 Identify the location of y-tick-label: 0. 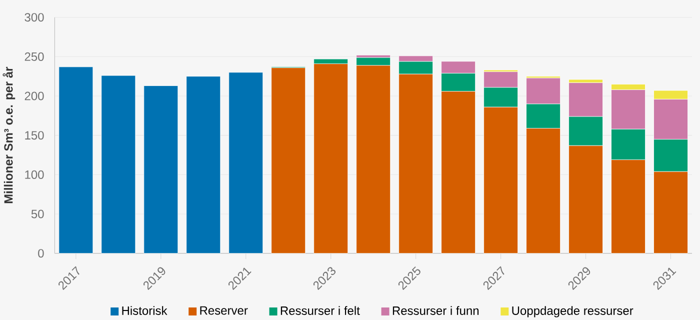
(41, 253).